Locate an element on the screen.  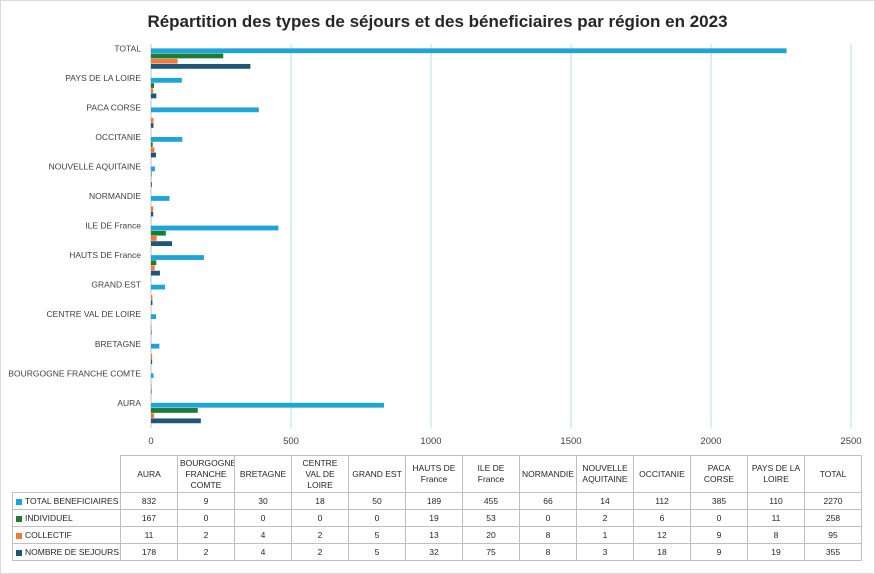
table-cell: 110 is located at coordinates (776, 501).